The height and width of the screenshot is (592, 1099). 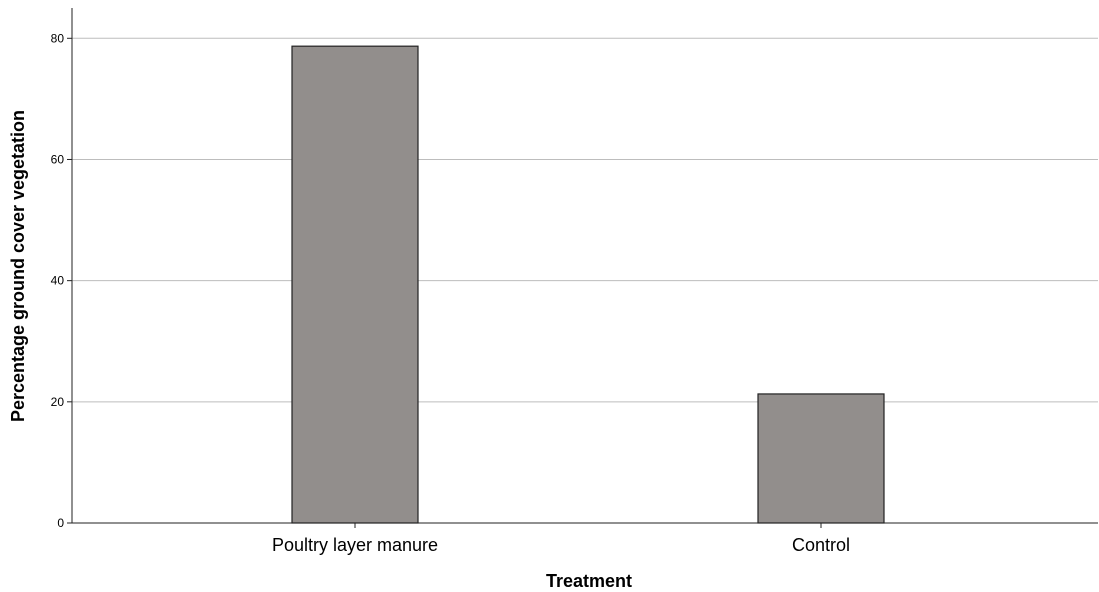 What do you see at coordinates (58, 402) in the screenshot?
I see `y-tick-label: 20` at bounding box center [58, 402].